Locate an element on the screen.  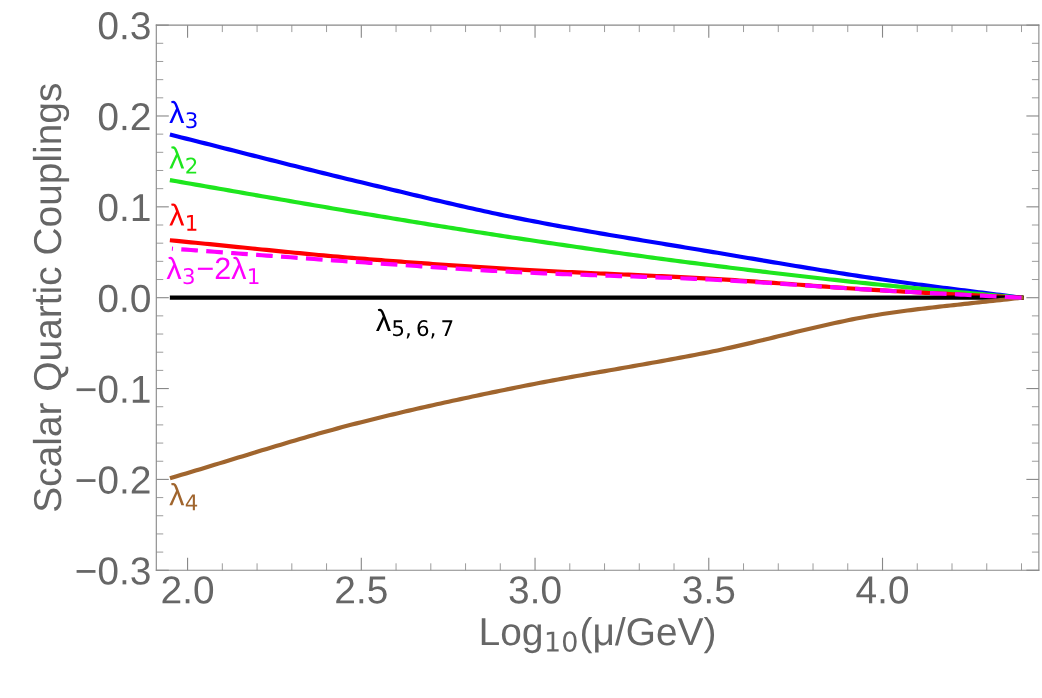
series-label: λ$_{4}$ is located at coordinates (183, 496).